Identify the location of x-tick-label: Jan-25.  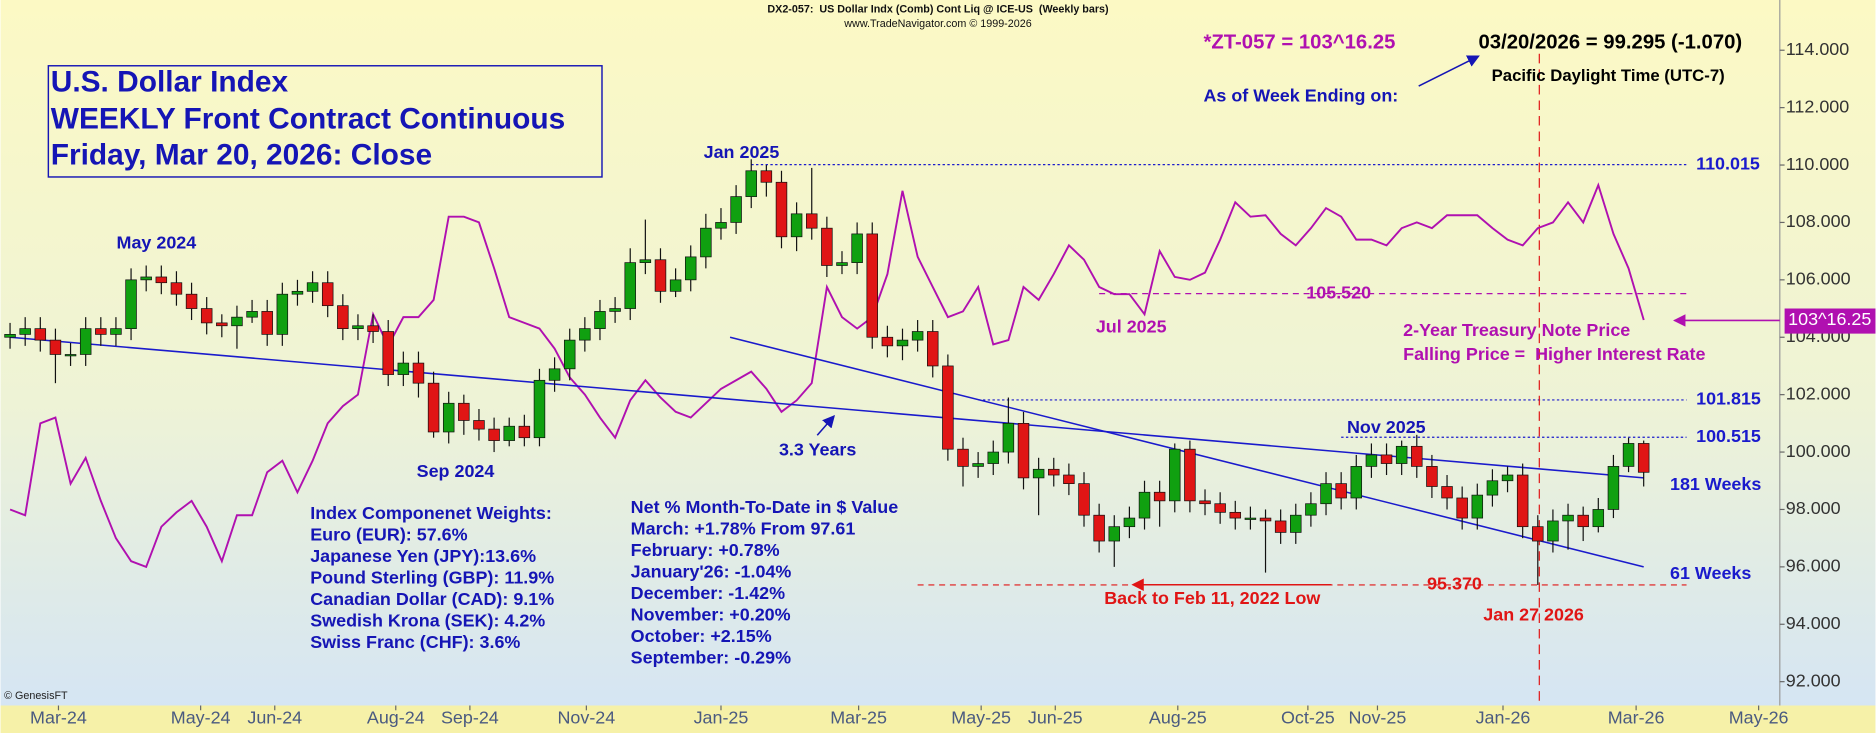
(721, 717).